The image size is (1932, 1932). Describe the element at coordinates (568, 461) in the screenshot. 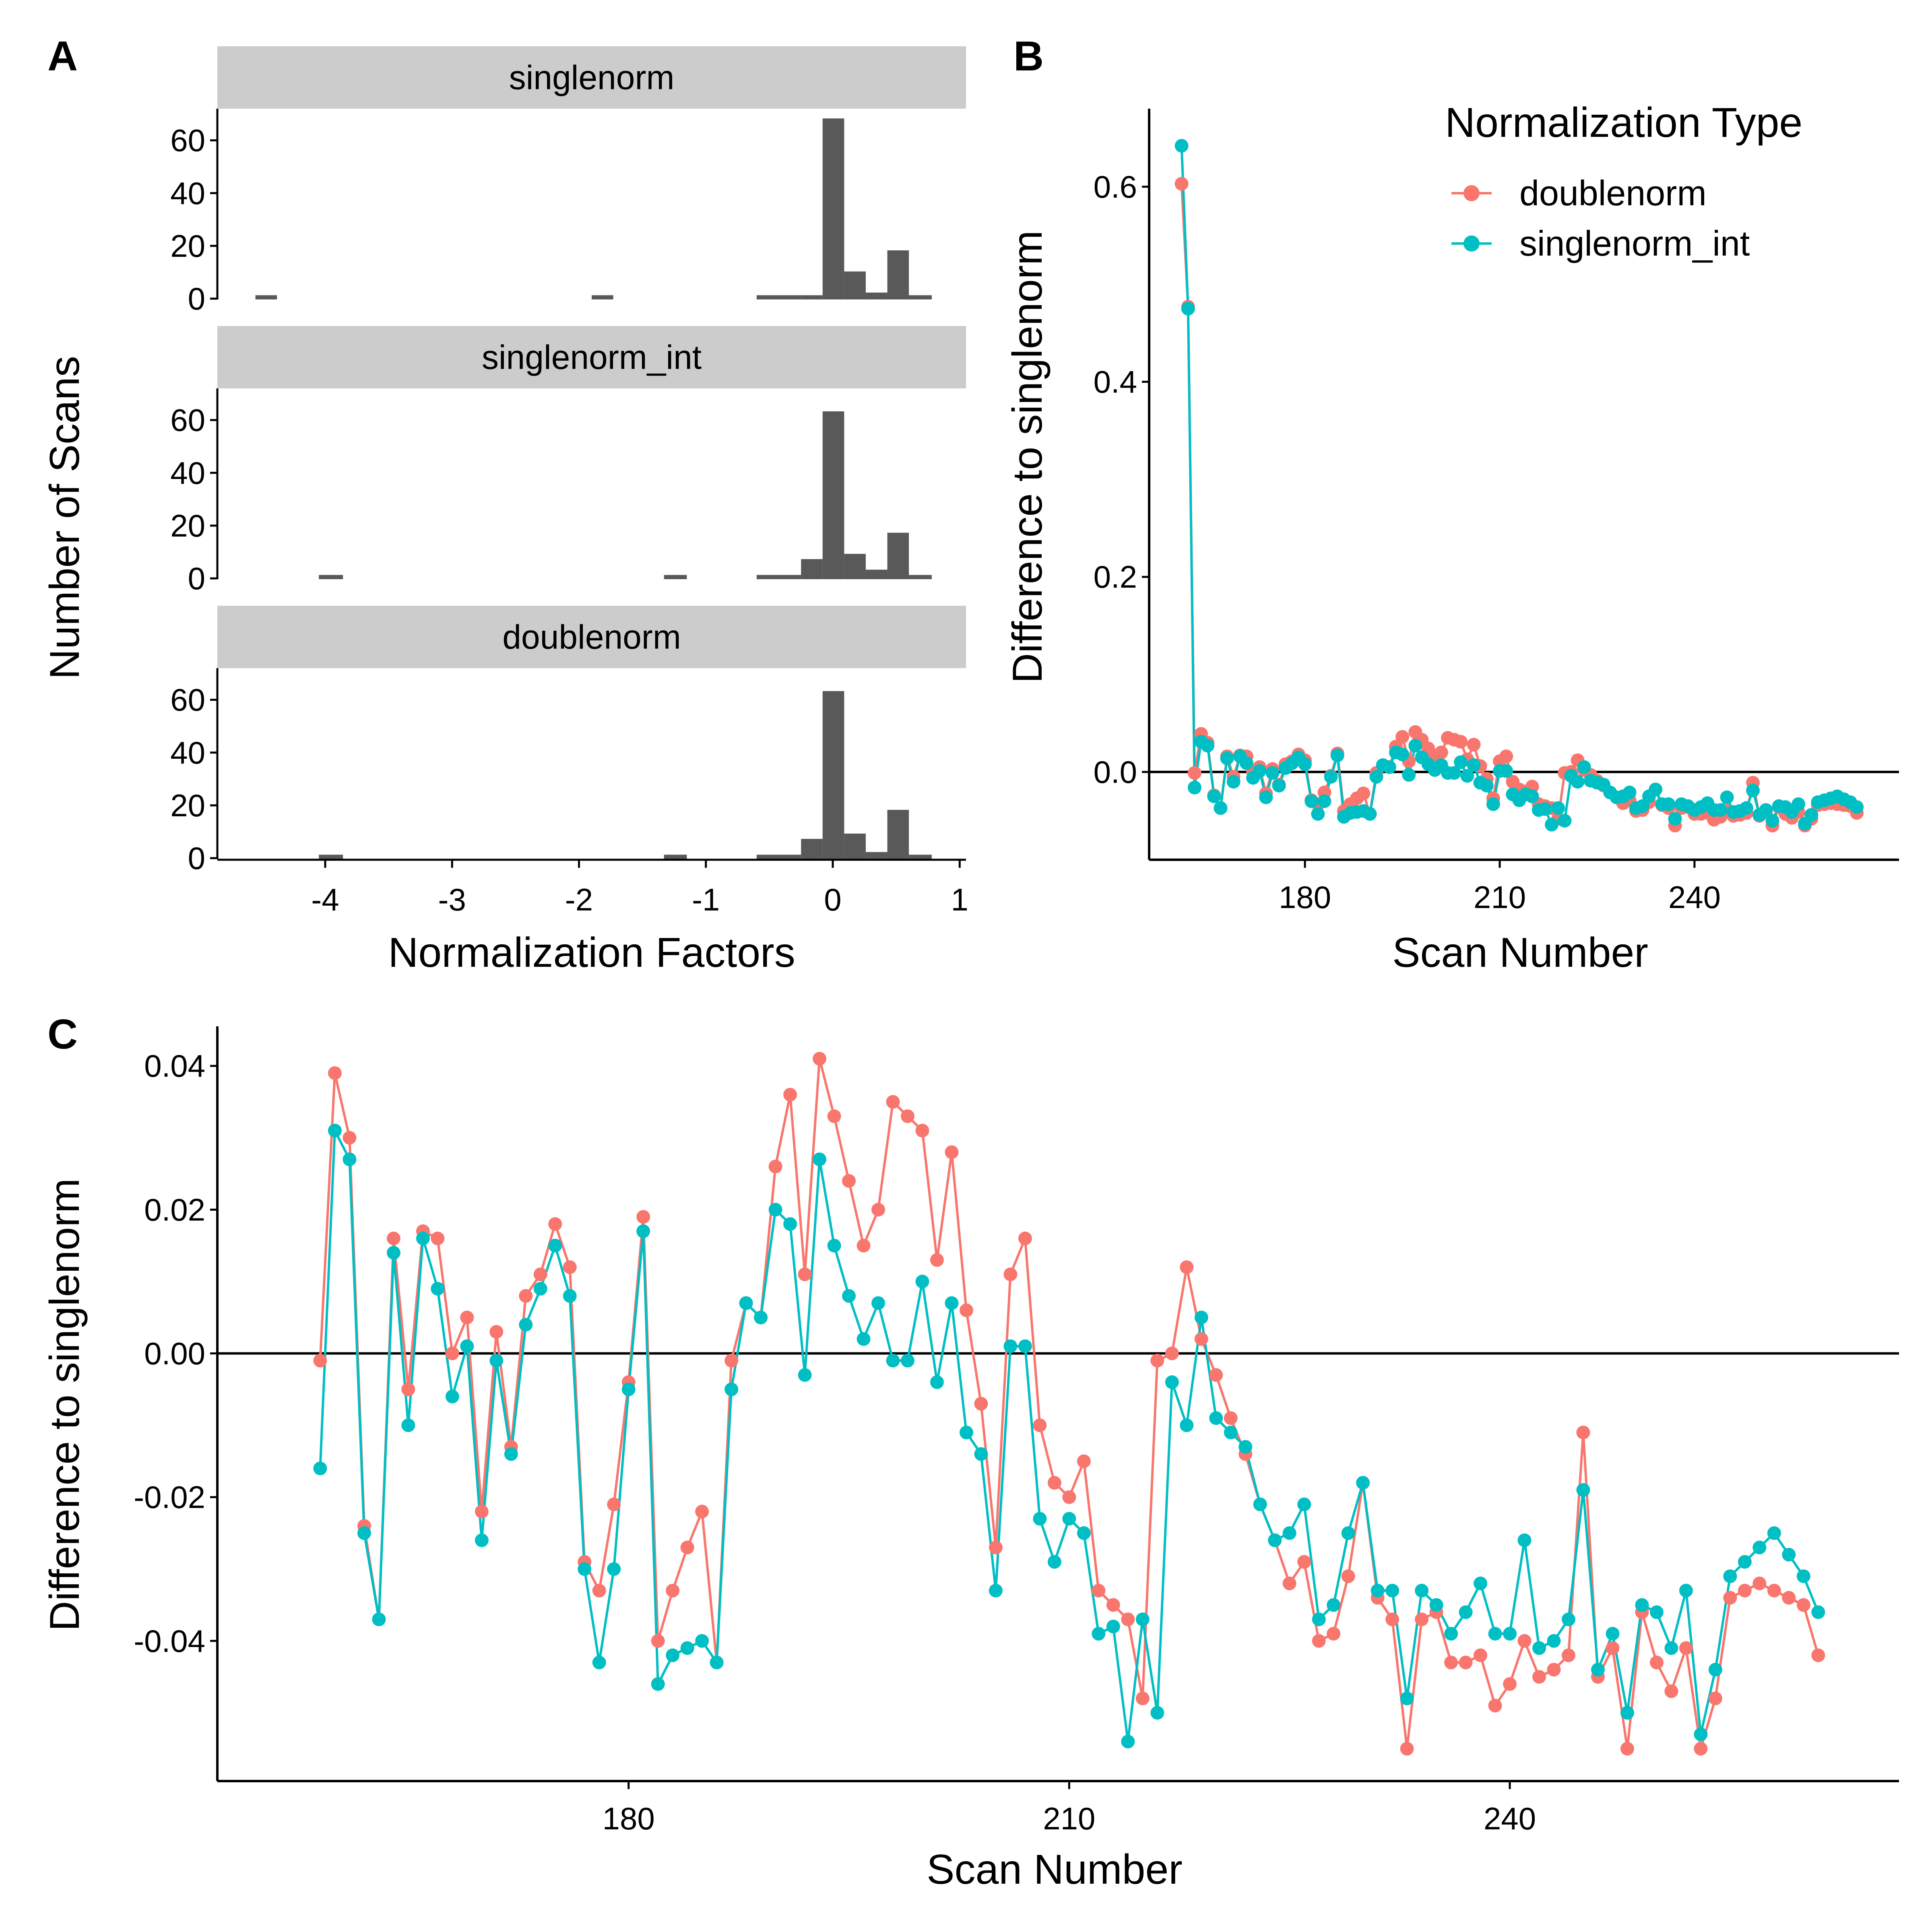

I see `facet-singlenorm-int: singlenorm_int 0 20 40 60` at that location.